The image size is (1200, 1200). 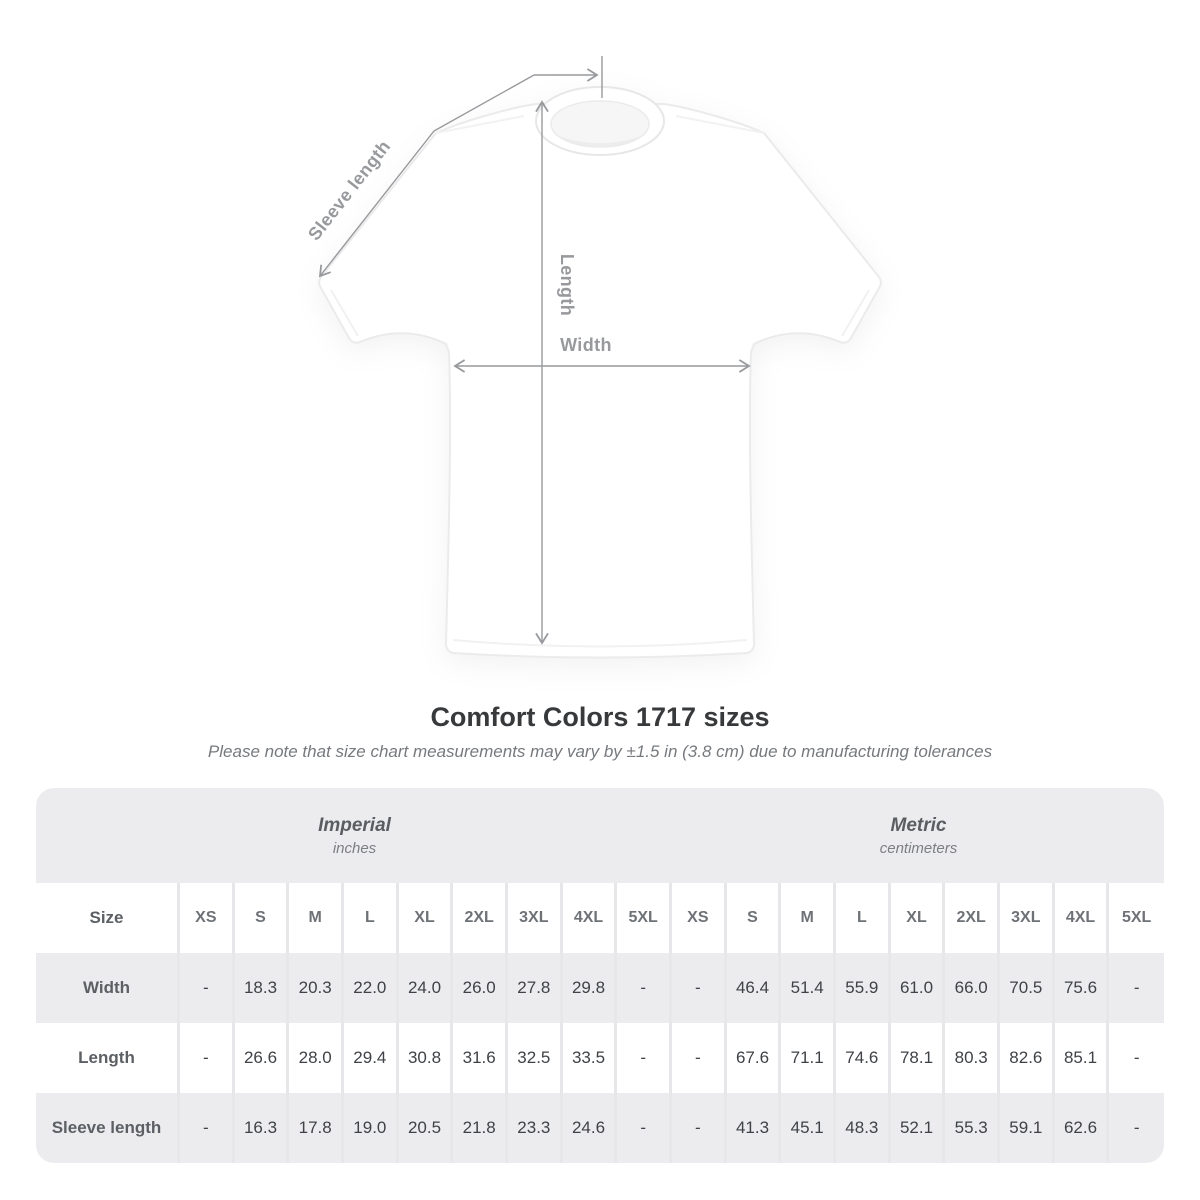 What do you see at coordinates (972, 1058) in the screenshot?
I see `table-cell: 80.3` at bounding box center [972, 1058].